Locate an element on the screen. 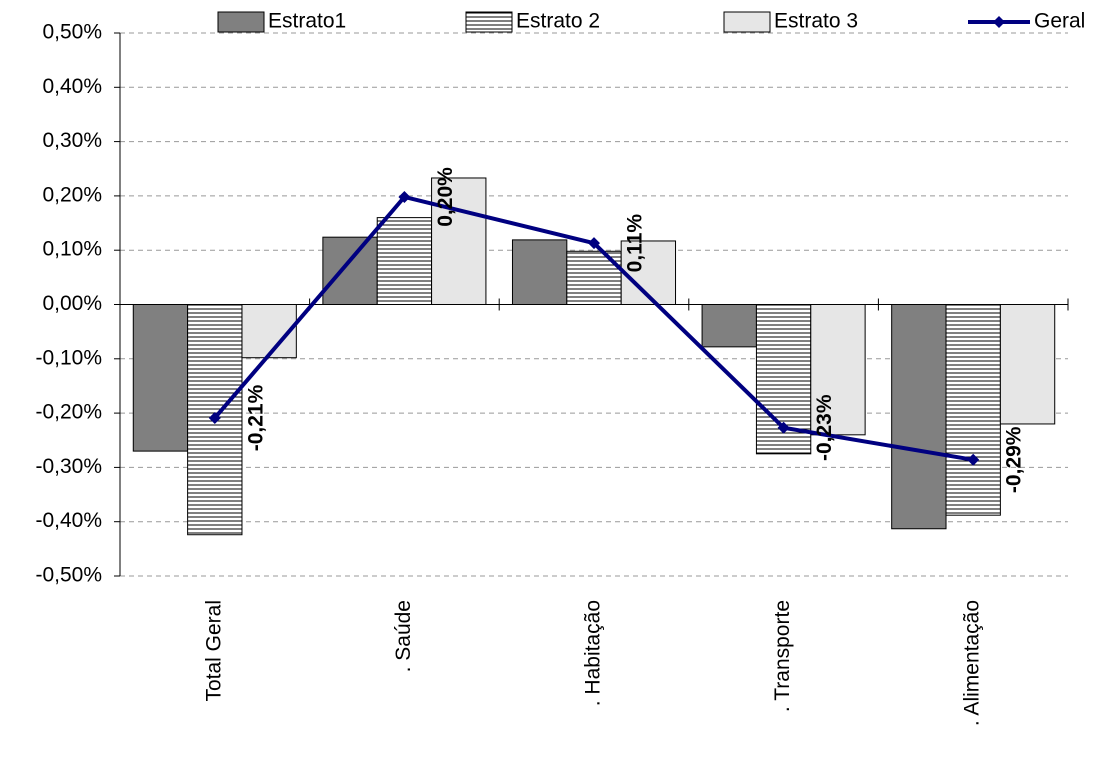 This screenshot has width=1109, height=776. y-tick-label: 0,40% is located at coordinates (72, 86).